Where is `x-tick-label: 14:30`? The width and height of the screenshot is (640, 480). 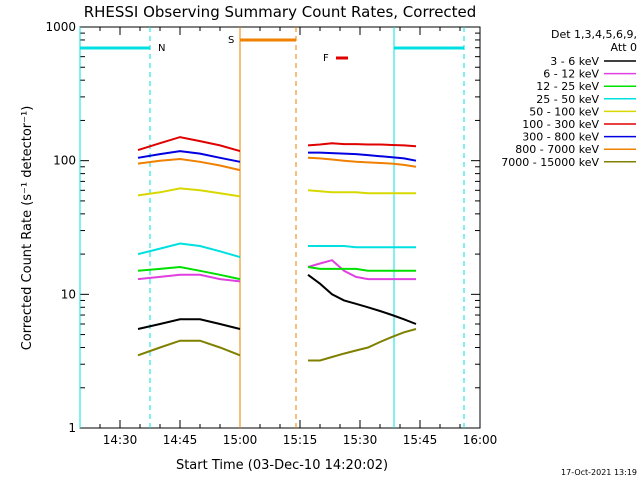
x-tick-label: 14:30 is located at coordinates (120, 440).